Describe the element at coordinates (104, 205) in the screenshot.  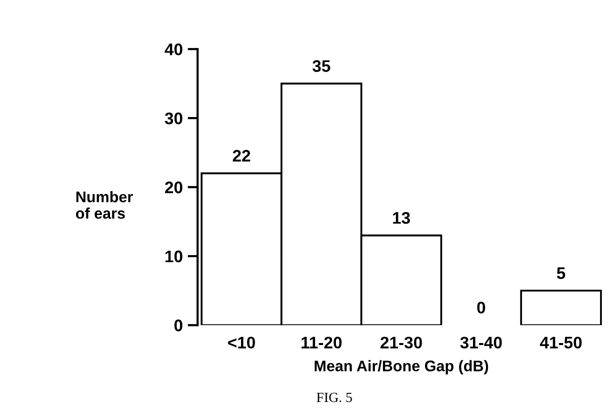
I see `y-axis-title: Number of ears` at that location.